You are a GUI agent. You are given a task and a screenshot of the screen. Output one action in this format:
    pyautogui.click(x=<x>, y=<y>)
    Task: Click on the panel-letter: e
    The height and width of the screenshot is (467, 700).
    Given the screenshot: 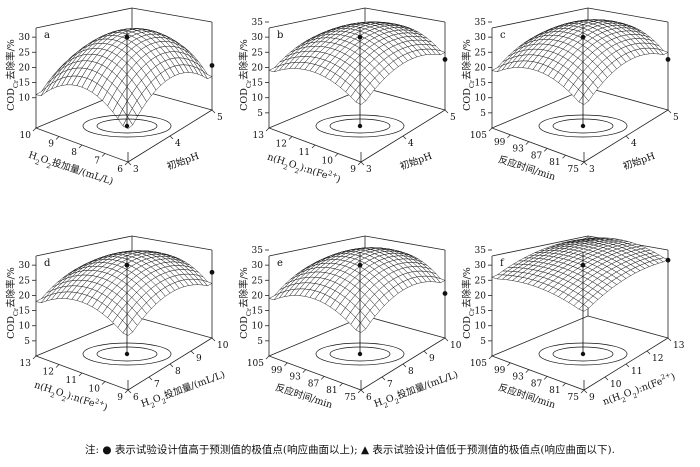 What is the action you would take?
    pyautogui.click(x=280, y=263)
    